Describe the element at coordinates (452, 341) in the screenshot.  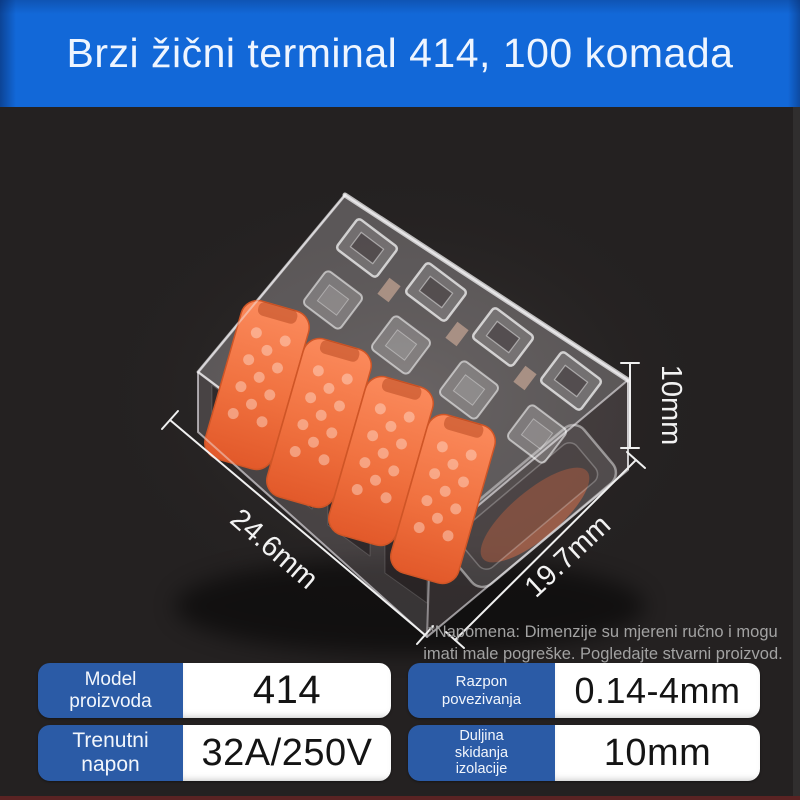
I see `wire-entry-windows` at that location.